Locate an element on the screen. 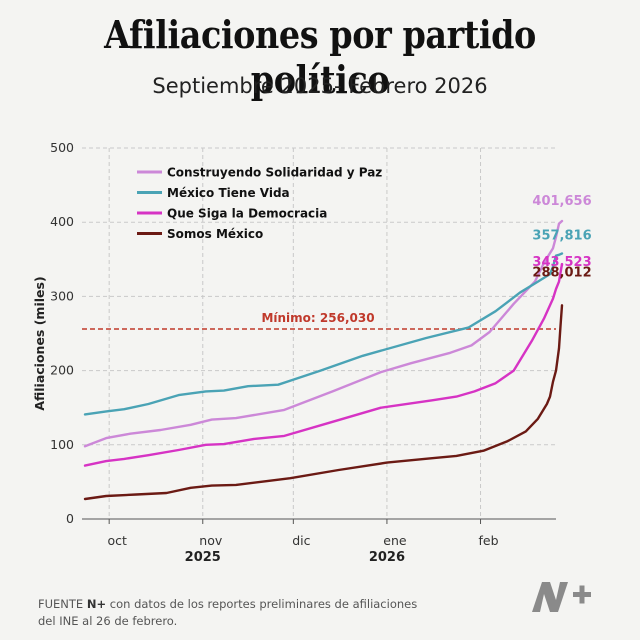 The width and height of the screenshot is (640, 640). page-subtitle: Septiembre 2025- Febrero 2026 is located at coordinates (320, 86).